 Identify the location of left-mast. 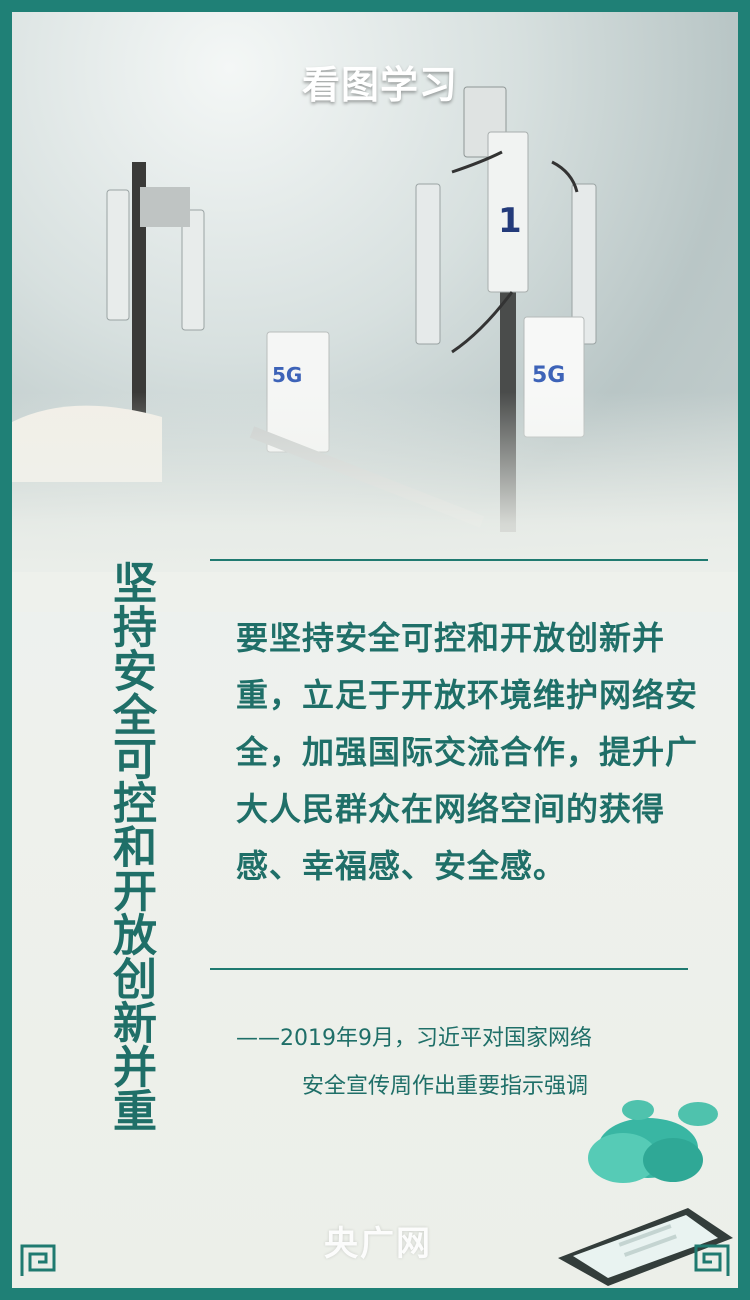
(139, 302).